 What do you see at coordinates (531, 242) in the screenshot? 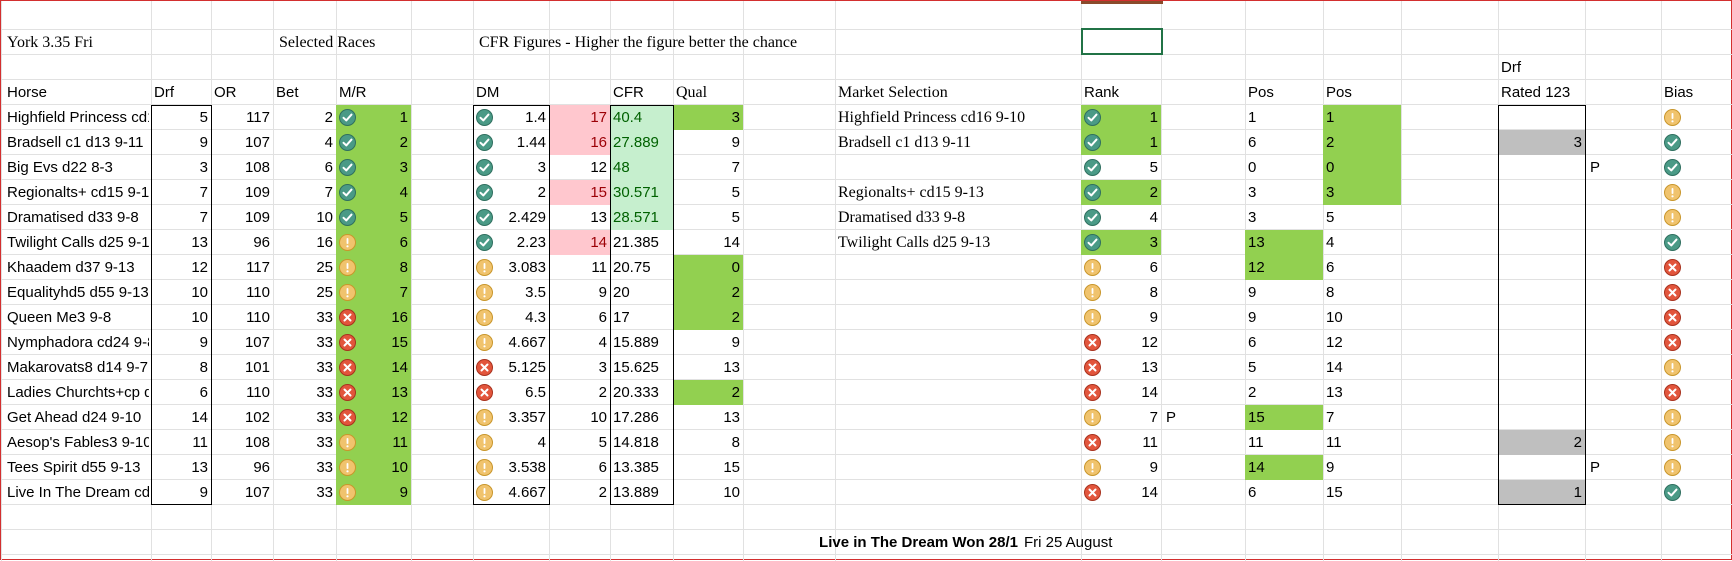
I see `dm-cell: 2.23` at bounding box center [531, 242].